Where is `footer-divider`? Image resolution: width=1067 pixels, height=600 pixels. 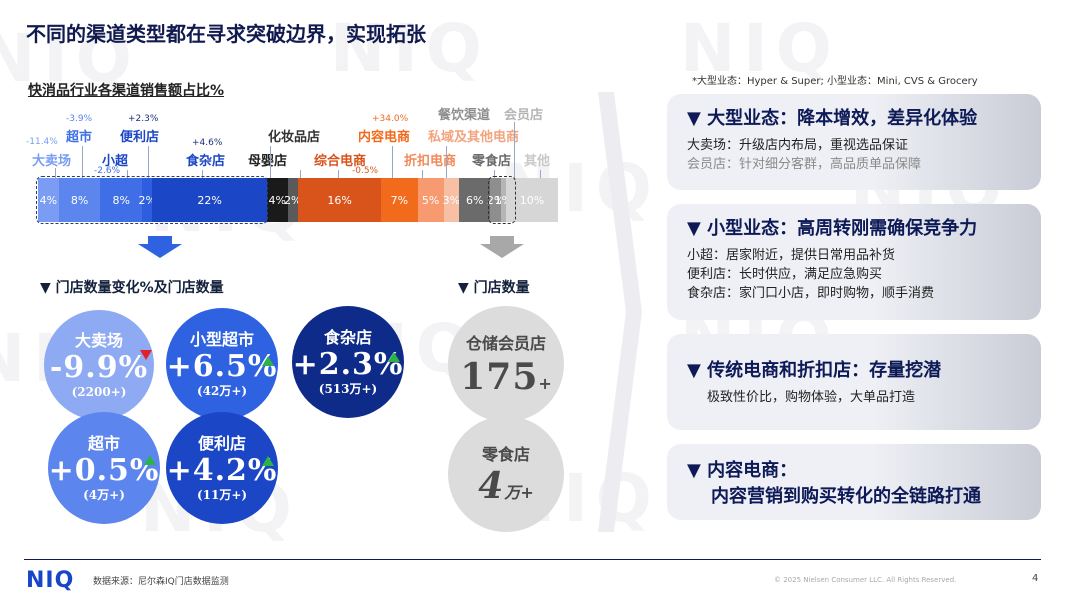 footer-divider is located at coordinates (532, 559).